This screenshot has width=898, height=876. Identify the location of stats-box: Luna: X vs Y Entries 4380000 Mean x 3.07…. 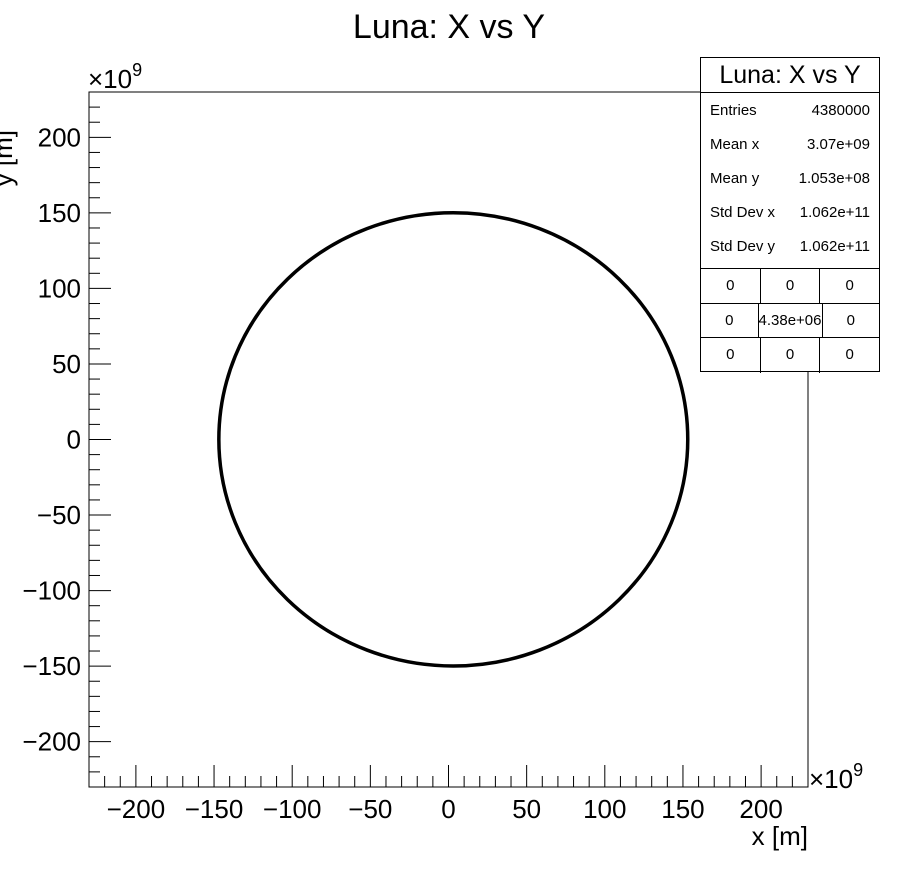
(790, 215).